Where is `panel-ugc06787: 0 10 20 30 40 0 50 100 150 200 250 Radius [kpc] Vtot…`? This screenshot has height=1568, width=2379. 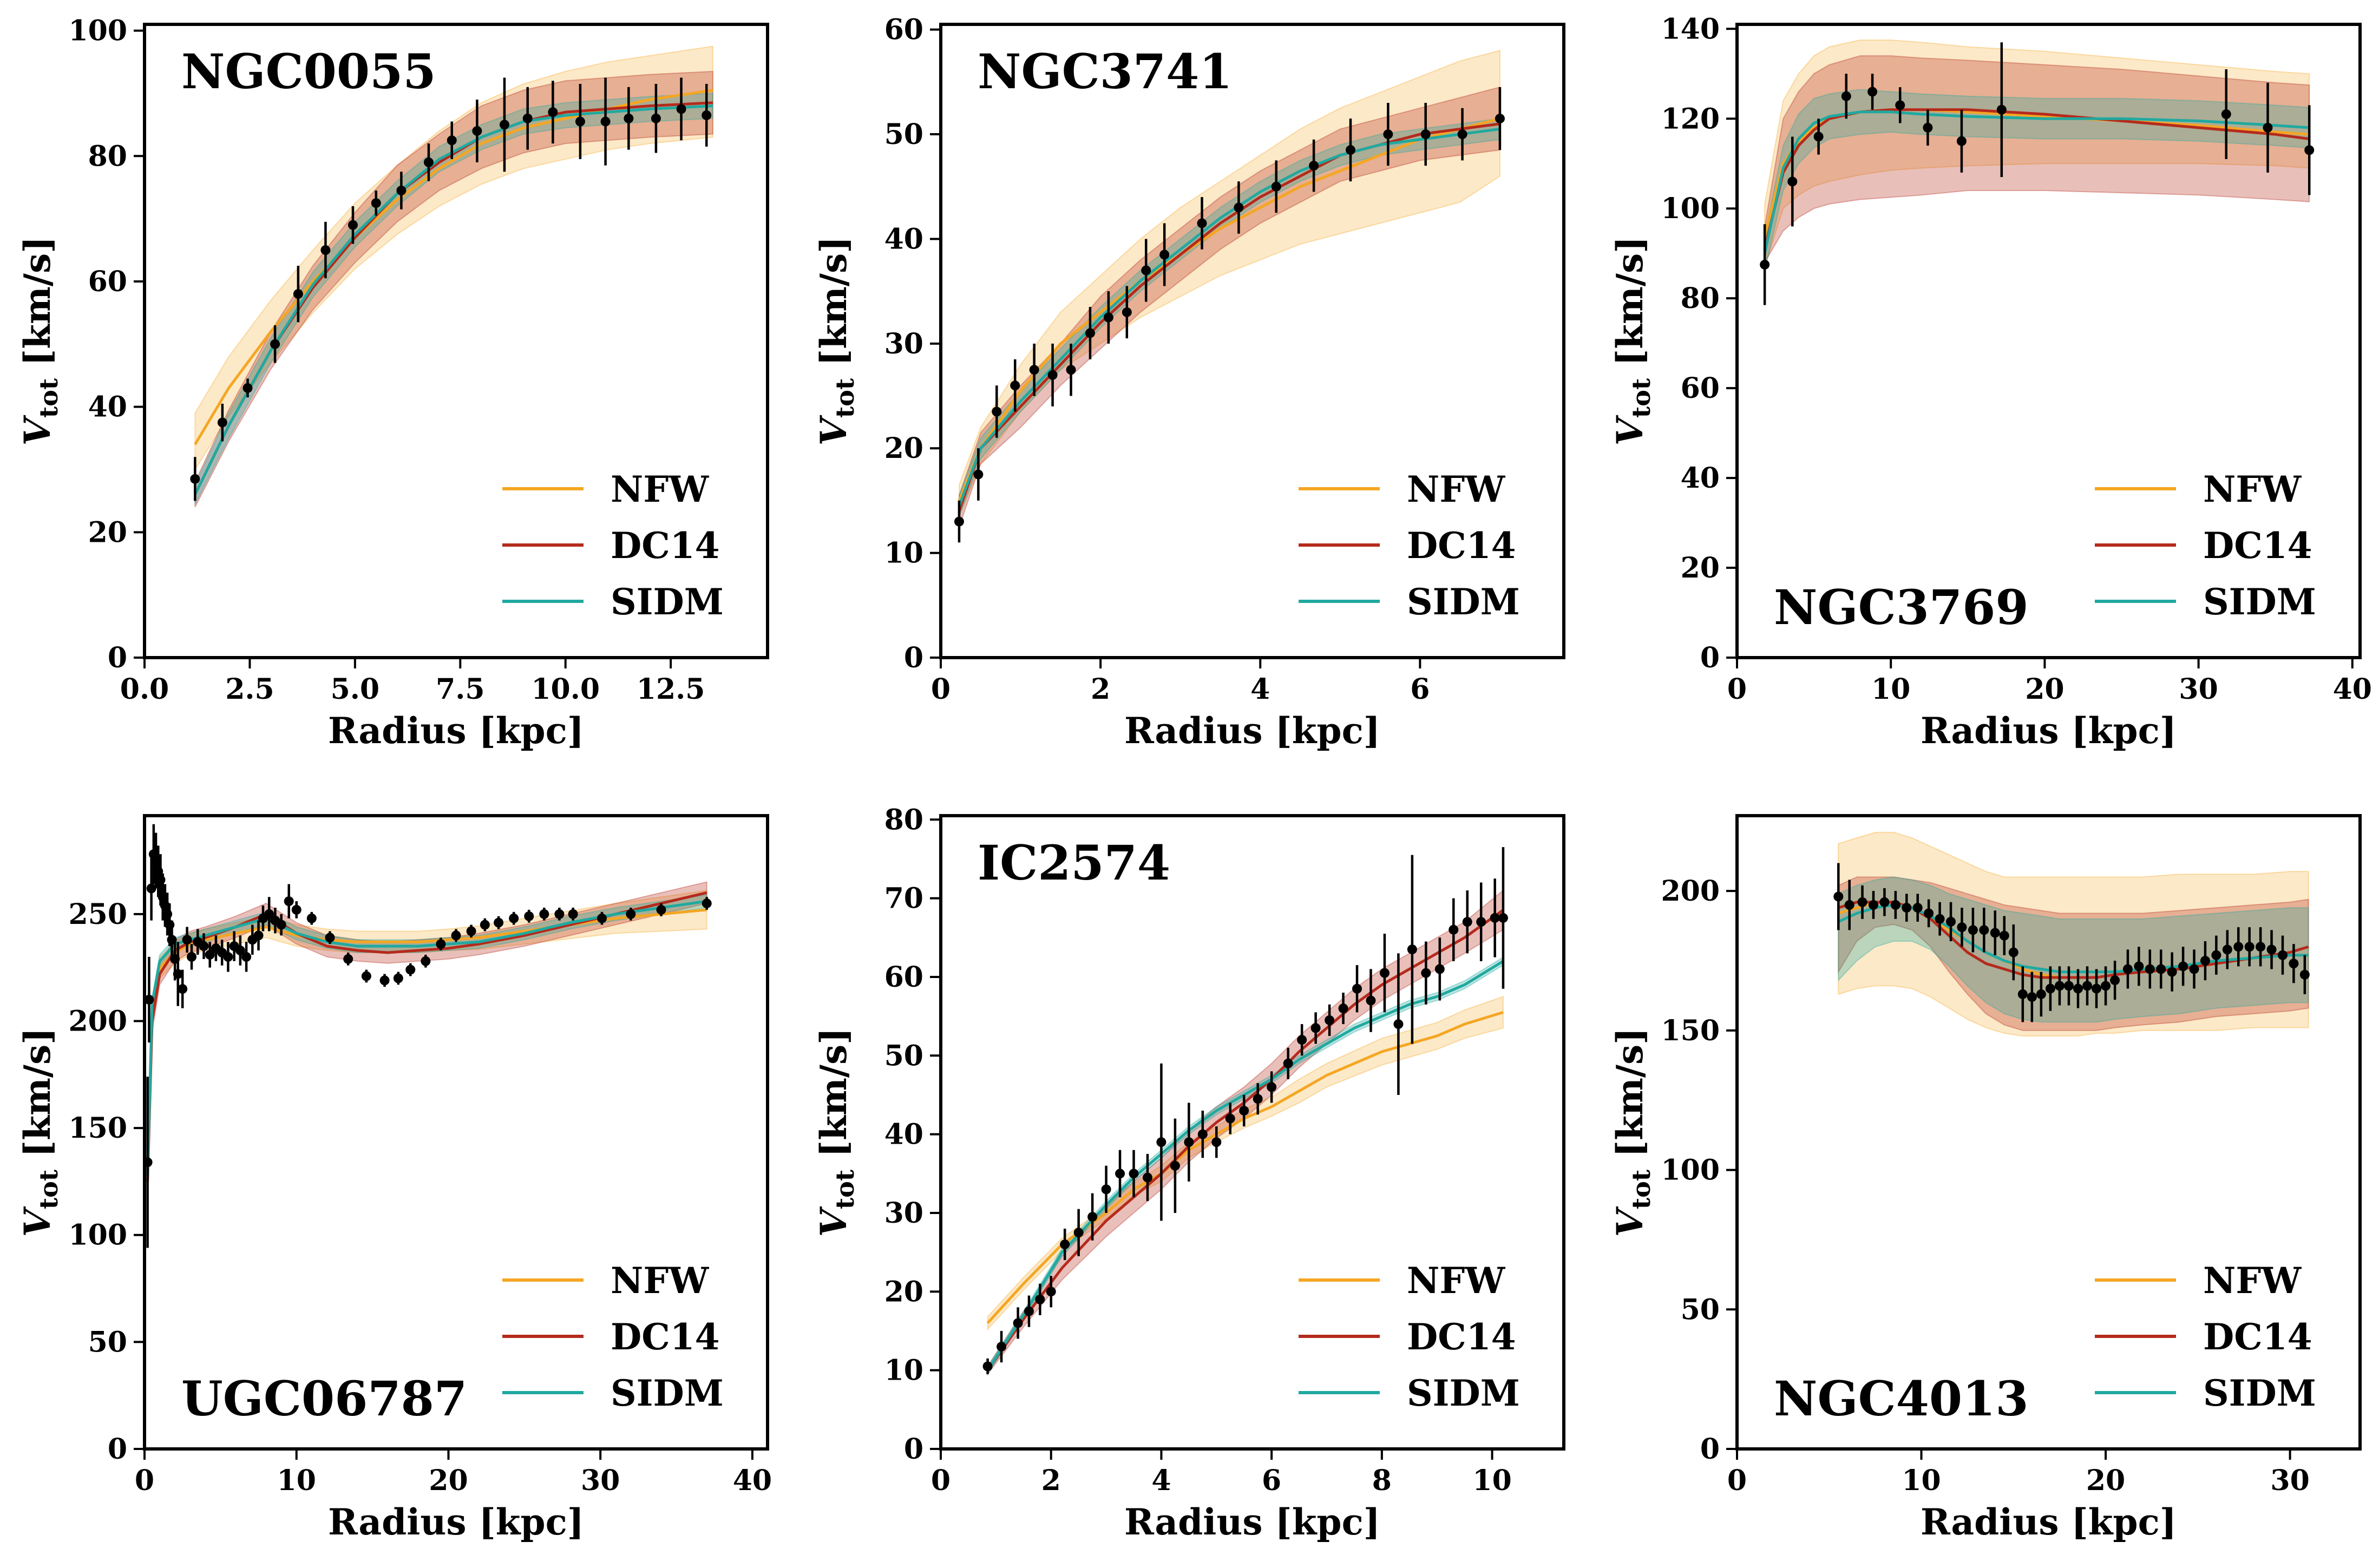
panel-ugc06787: 0 10 20 30 40 0 50 100 150 200 250 Radius [kpc] Vtot… is located at coordinates (394, 1178).